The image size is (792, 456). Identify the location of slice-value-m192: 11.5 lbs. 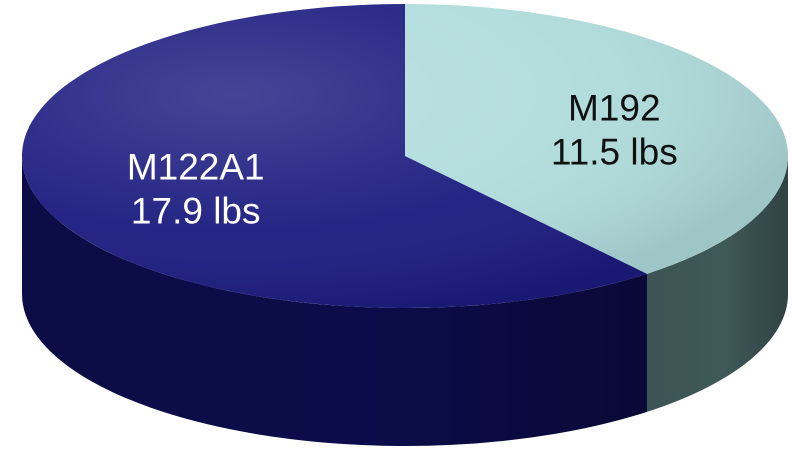
(614, 151).